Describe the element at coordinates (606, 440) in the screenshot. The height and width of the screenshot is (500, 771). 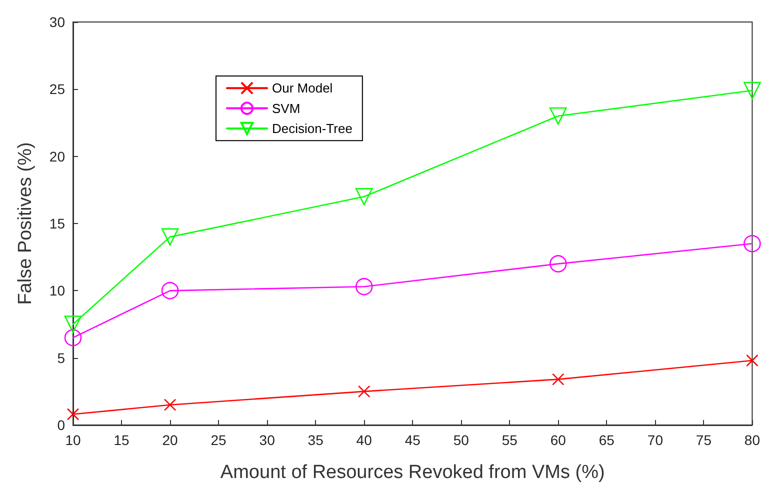
I see `x-tick-label: 65` at that location.